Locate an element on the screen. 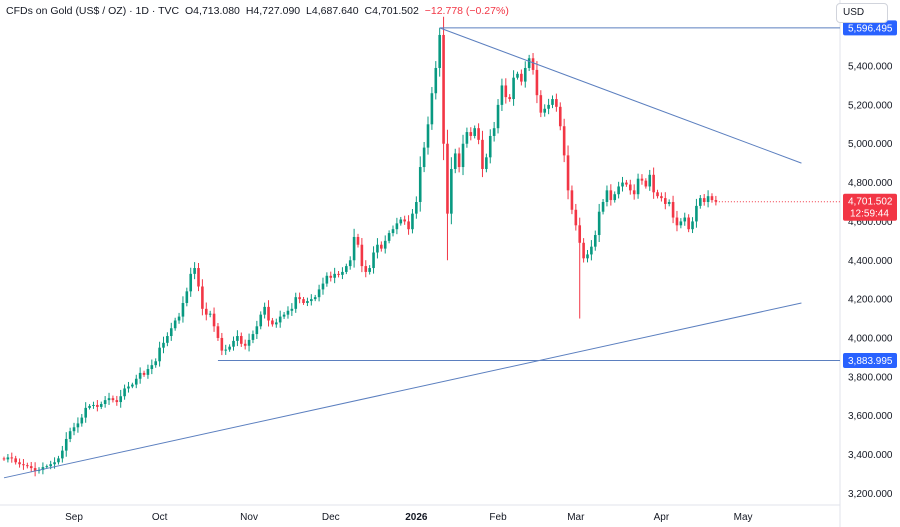  time-tick-label: Mar is located at coordinates (576, 517).